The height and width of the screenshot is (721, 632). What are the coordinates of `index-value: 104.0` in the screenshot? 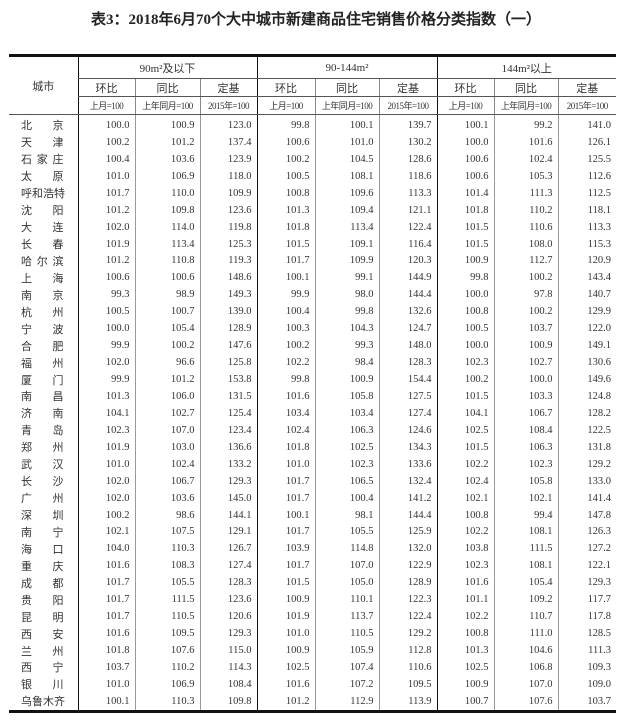 It's located at (106, 549).